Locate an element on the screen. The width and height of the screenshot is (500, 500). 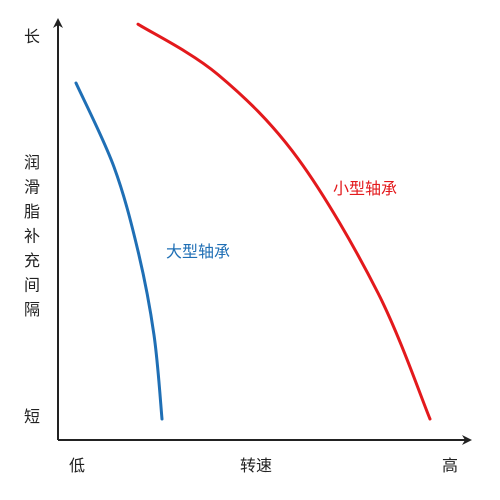
series-label-small-bearing: 小型轴承 is located at coordinates (365, 188).